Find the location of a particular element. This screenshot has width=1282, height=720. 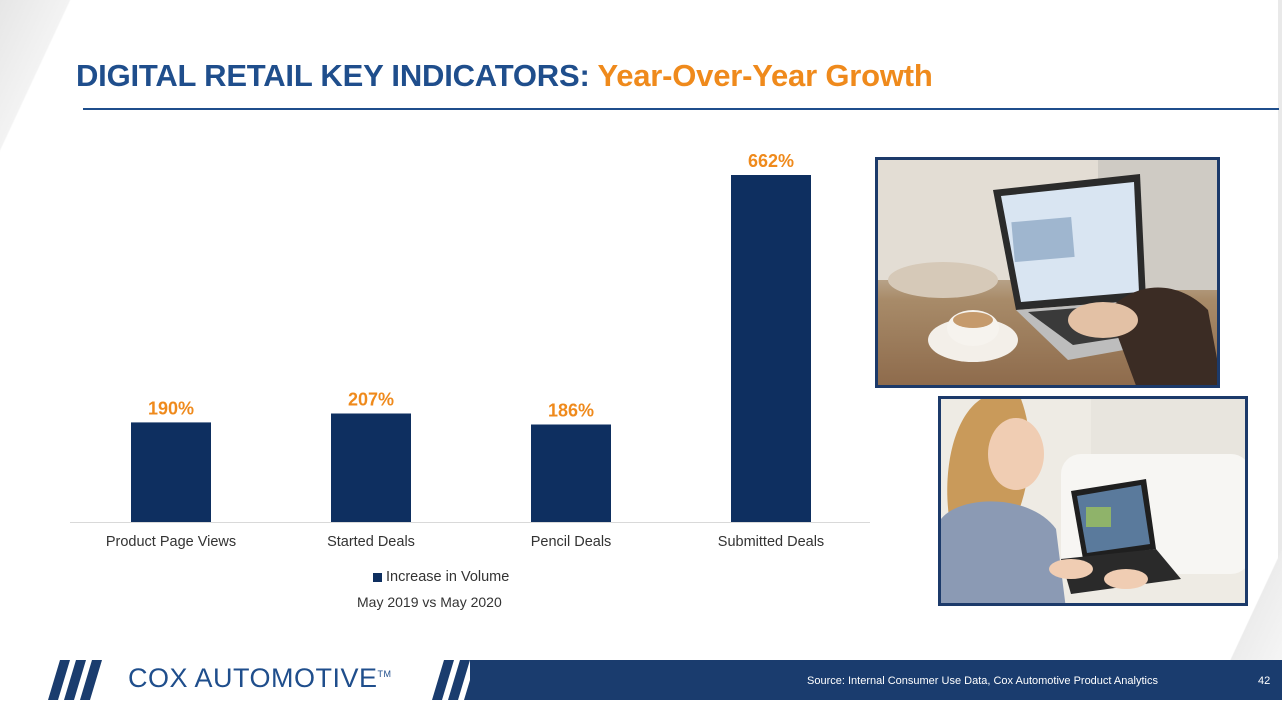

legend-label: Increase in Volume is located at coordinates (448, 577).